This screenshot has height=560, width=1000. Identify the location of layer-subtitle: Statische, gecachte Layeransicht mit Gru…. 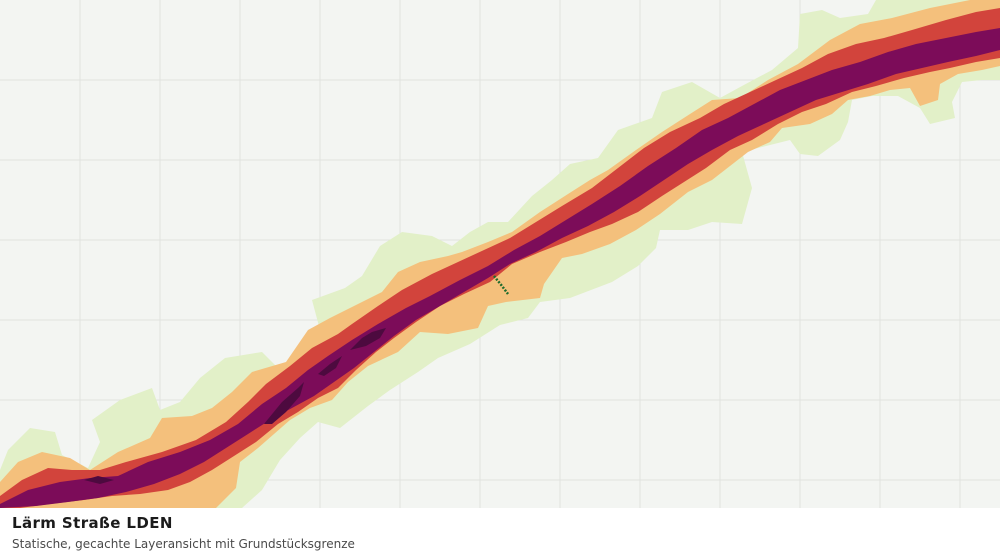
(183, 544).